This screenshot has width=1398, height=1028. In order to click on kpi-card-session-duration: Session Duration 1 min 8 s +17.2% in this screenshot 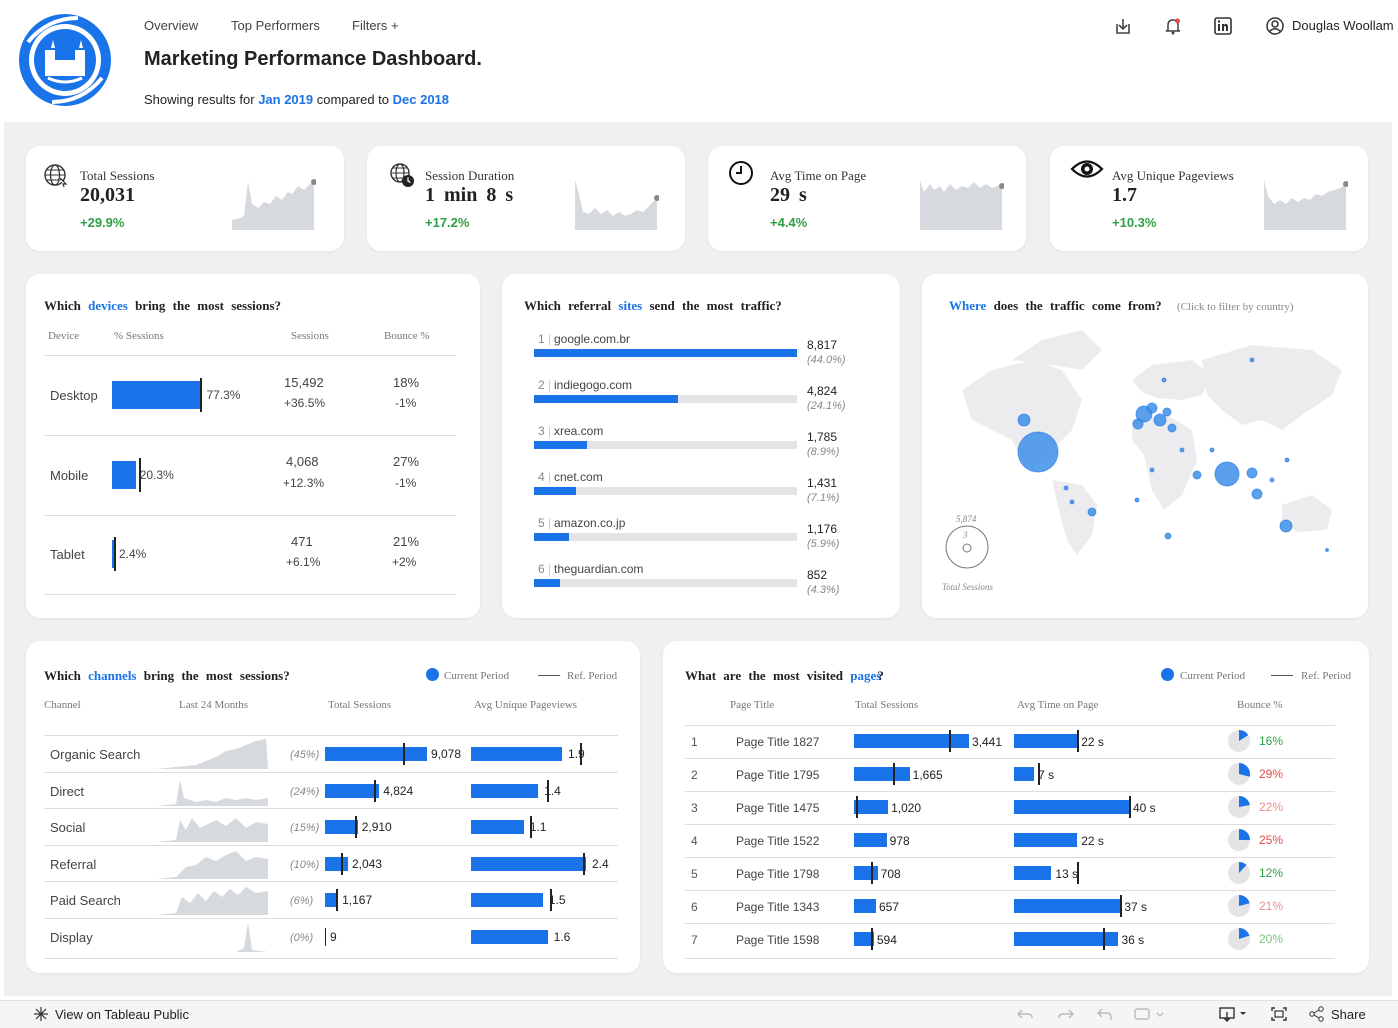, I will do `click(526, 198)`.